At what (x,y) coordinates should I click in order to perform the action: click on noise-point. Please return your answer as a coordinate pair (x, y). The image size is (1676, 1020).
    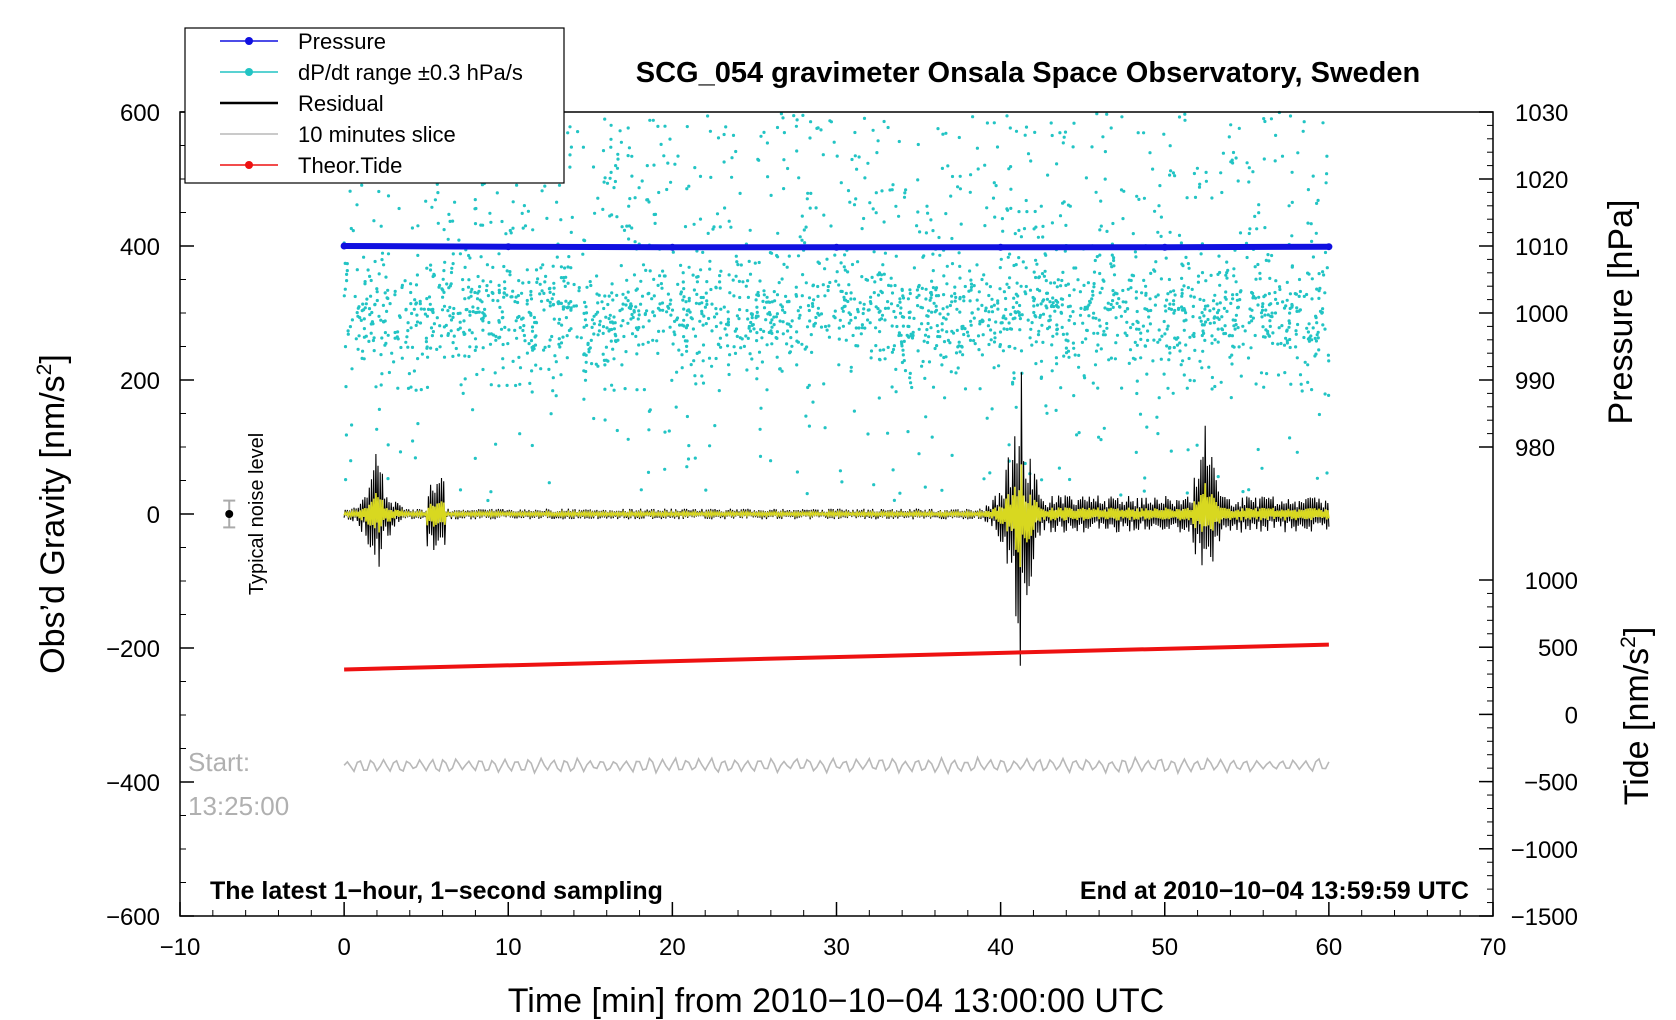
    Looking at the image, I should click on (229, 514).